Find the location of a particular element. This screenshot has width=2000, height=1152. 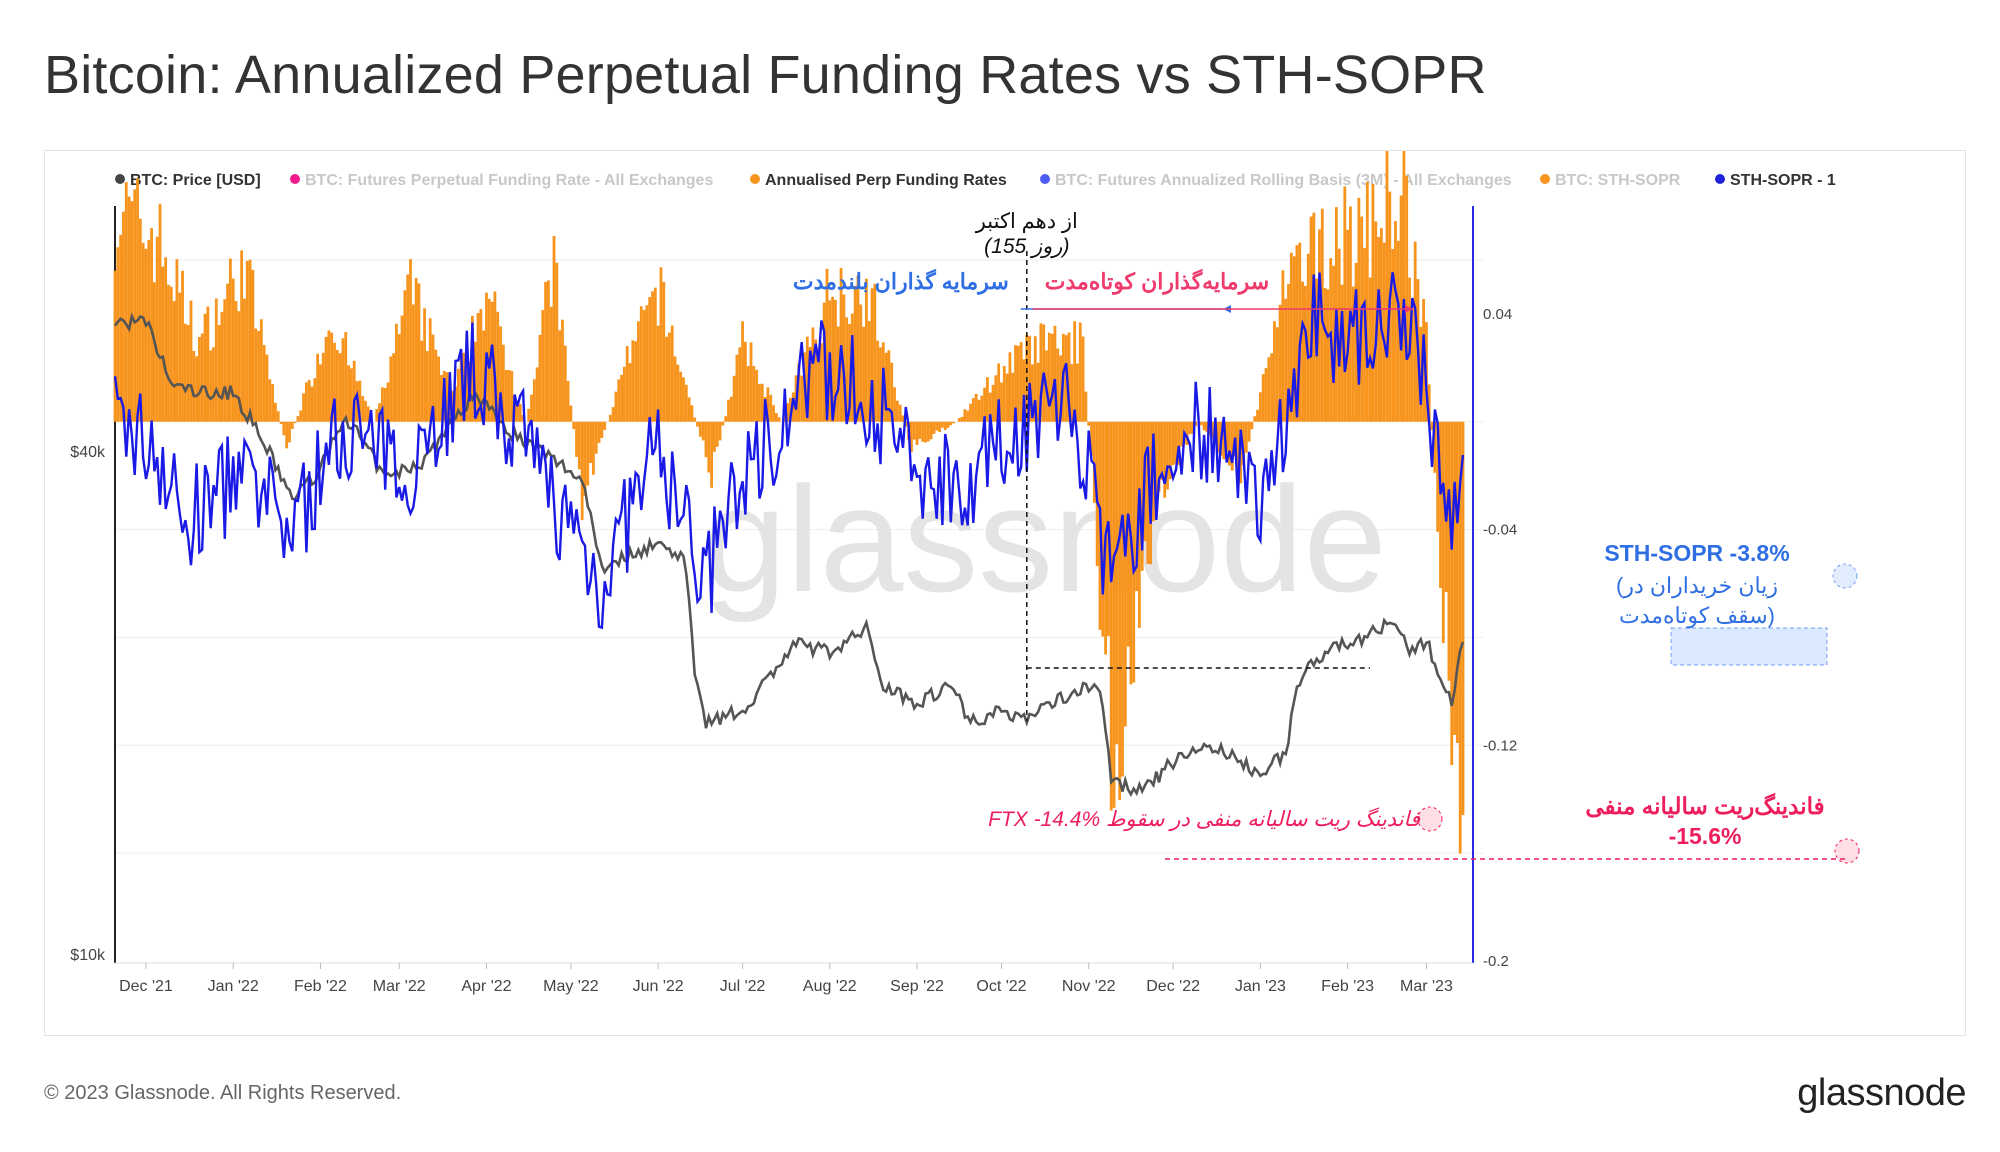

x-tick-label: Nov '22 is located at coordinates (1089, 986).